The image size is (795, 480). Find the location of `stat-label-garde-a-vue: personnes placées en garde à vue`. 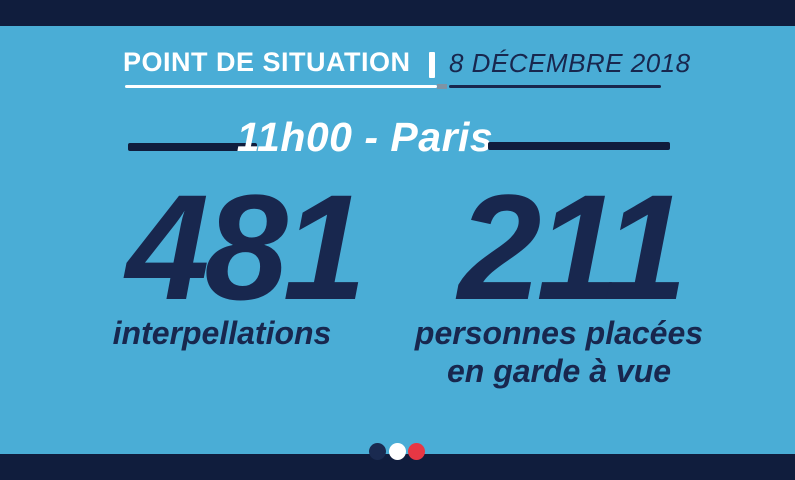

stat-label-garde-a-vue: personnes placées en garde à vue is located at coordinates (559, 352).